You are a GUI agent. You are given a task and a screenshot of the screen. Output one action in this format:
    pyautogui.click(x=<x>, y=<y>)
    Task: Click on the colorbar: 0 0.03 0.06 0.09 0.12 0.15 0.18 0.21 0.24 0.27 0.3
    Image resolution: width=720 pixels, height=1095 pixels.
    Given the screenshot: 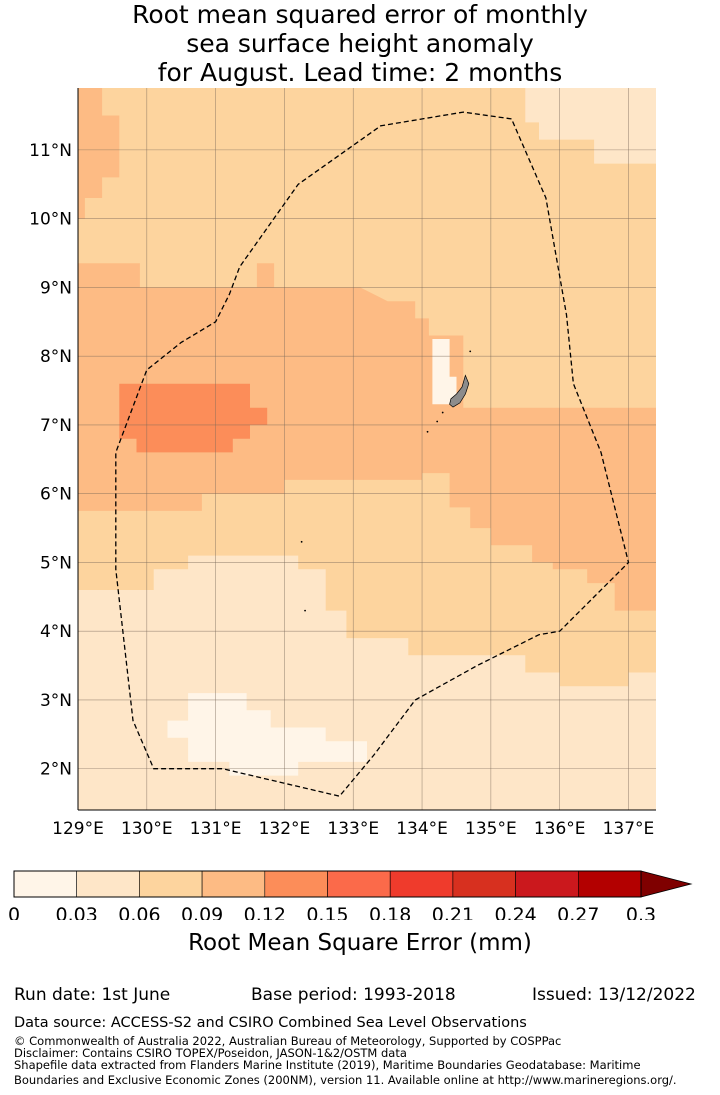 What is the action you would take?
    pyautogui.click(x=350, y=895)
    